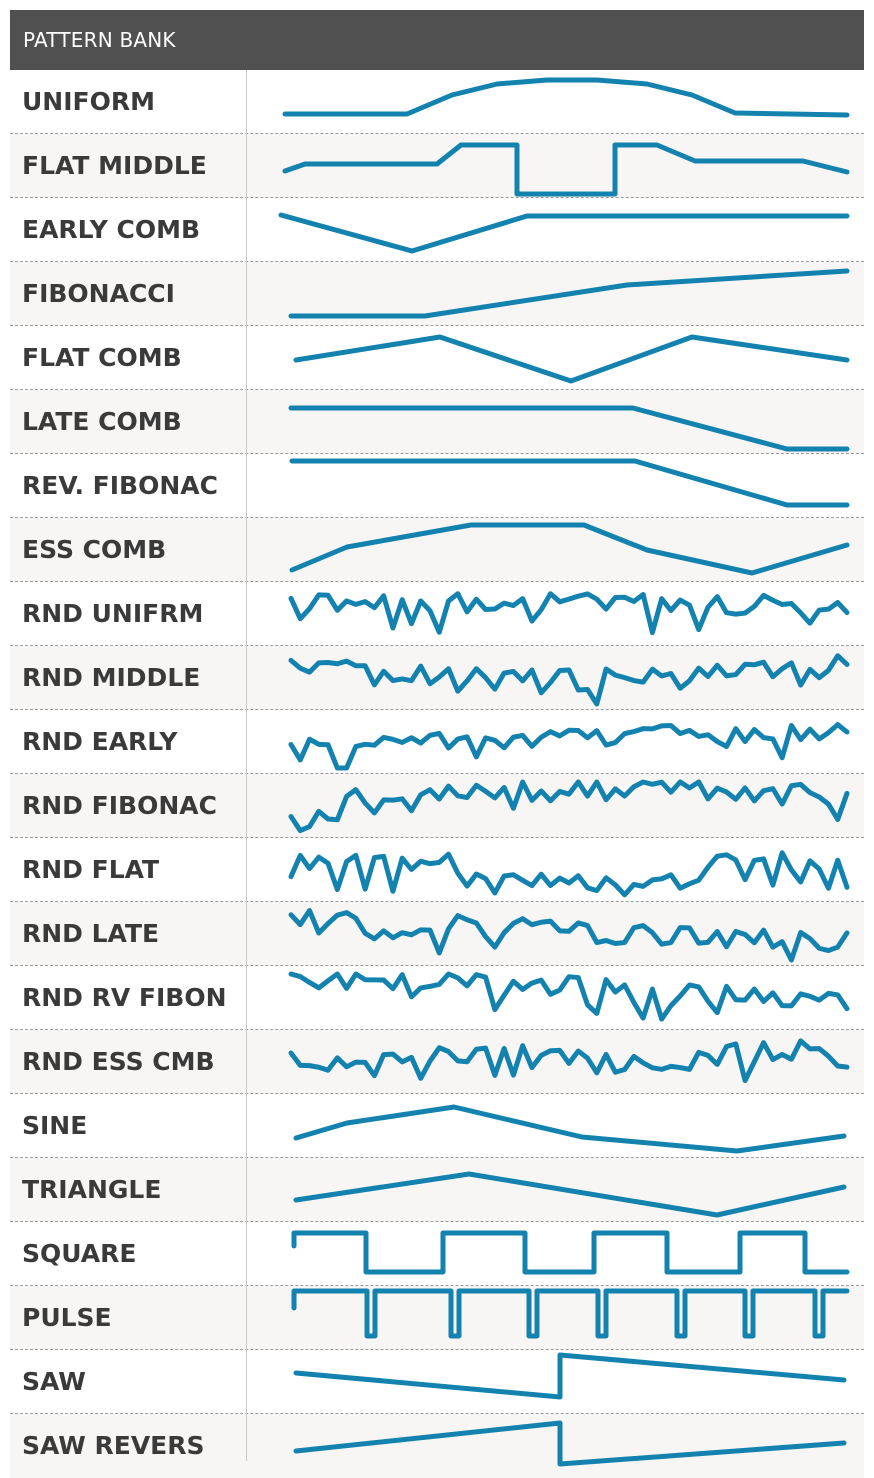 This screenshot has width=874, height=1478. I want to click on pattern-row: RND EARLY, so click(437, 742).